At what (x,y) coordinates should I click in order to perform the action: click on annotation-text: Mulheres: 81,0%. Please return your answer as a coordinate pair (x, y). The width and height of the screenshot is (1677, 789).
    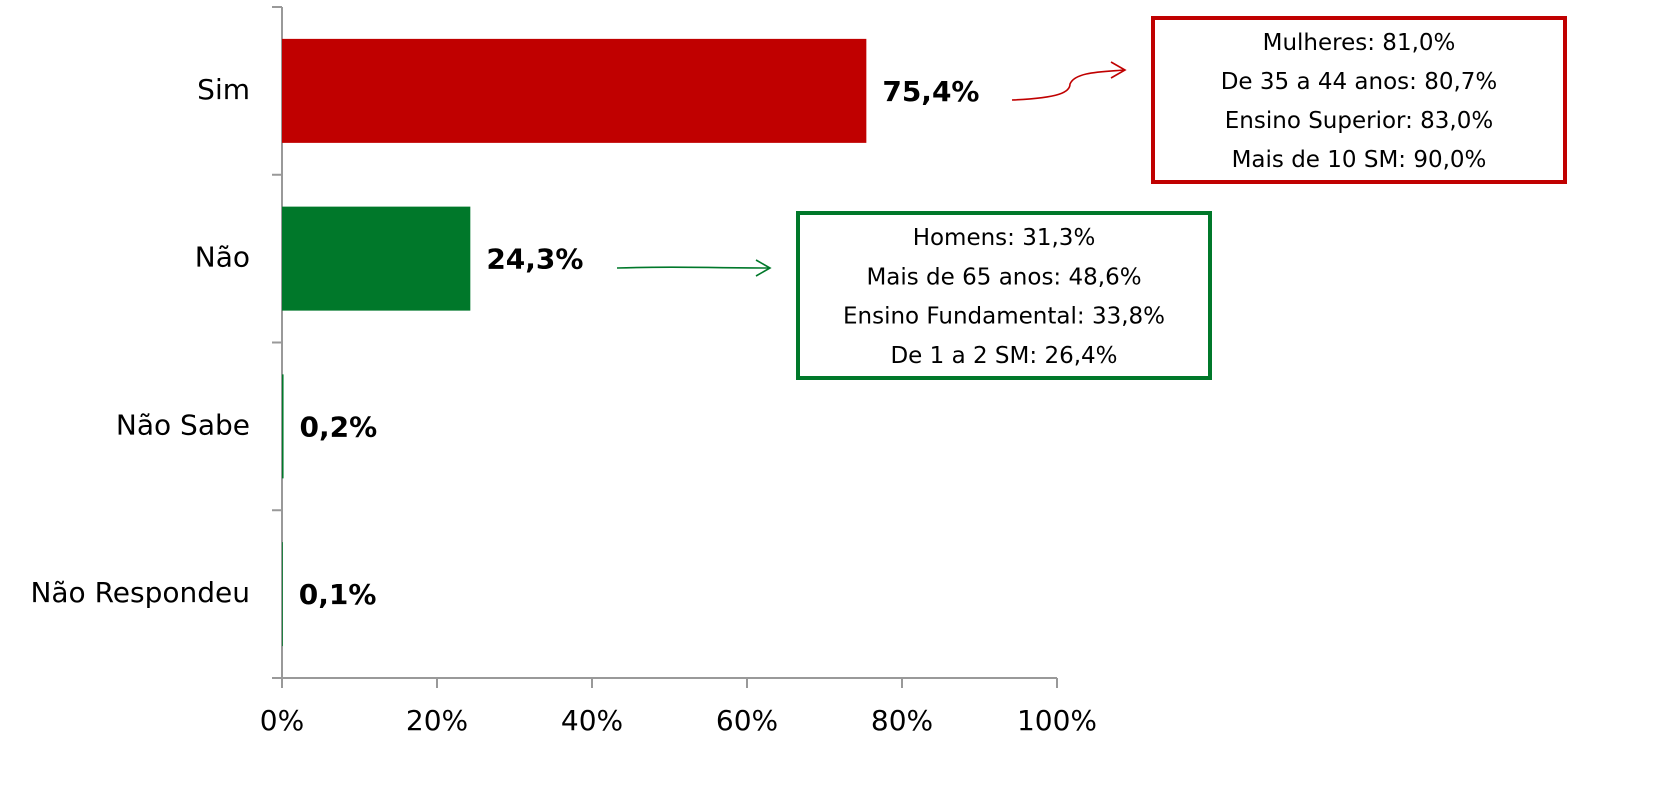
    Looking at the image, I should click on (1359, 43).